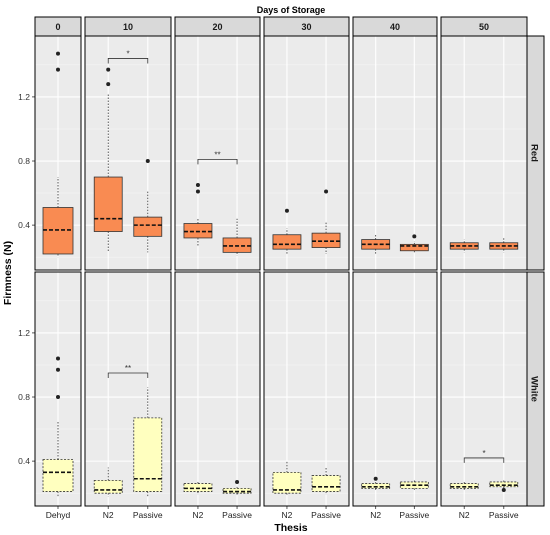 This screenshot has height=535, width=550. What do you see at coordinates (306, 27) in the screenshot?
I see `facet-strip-label: 30` at bounding box center [306, 27].